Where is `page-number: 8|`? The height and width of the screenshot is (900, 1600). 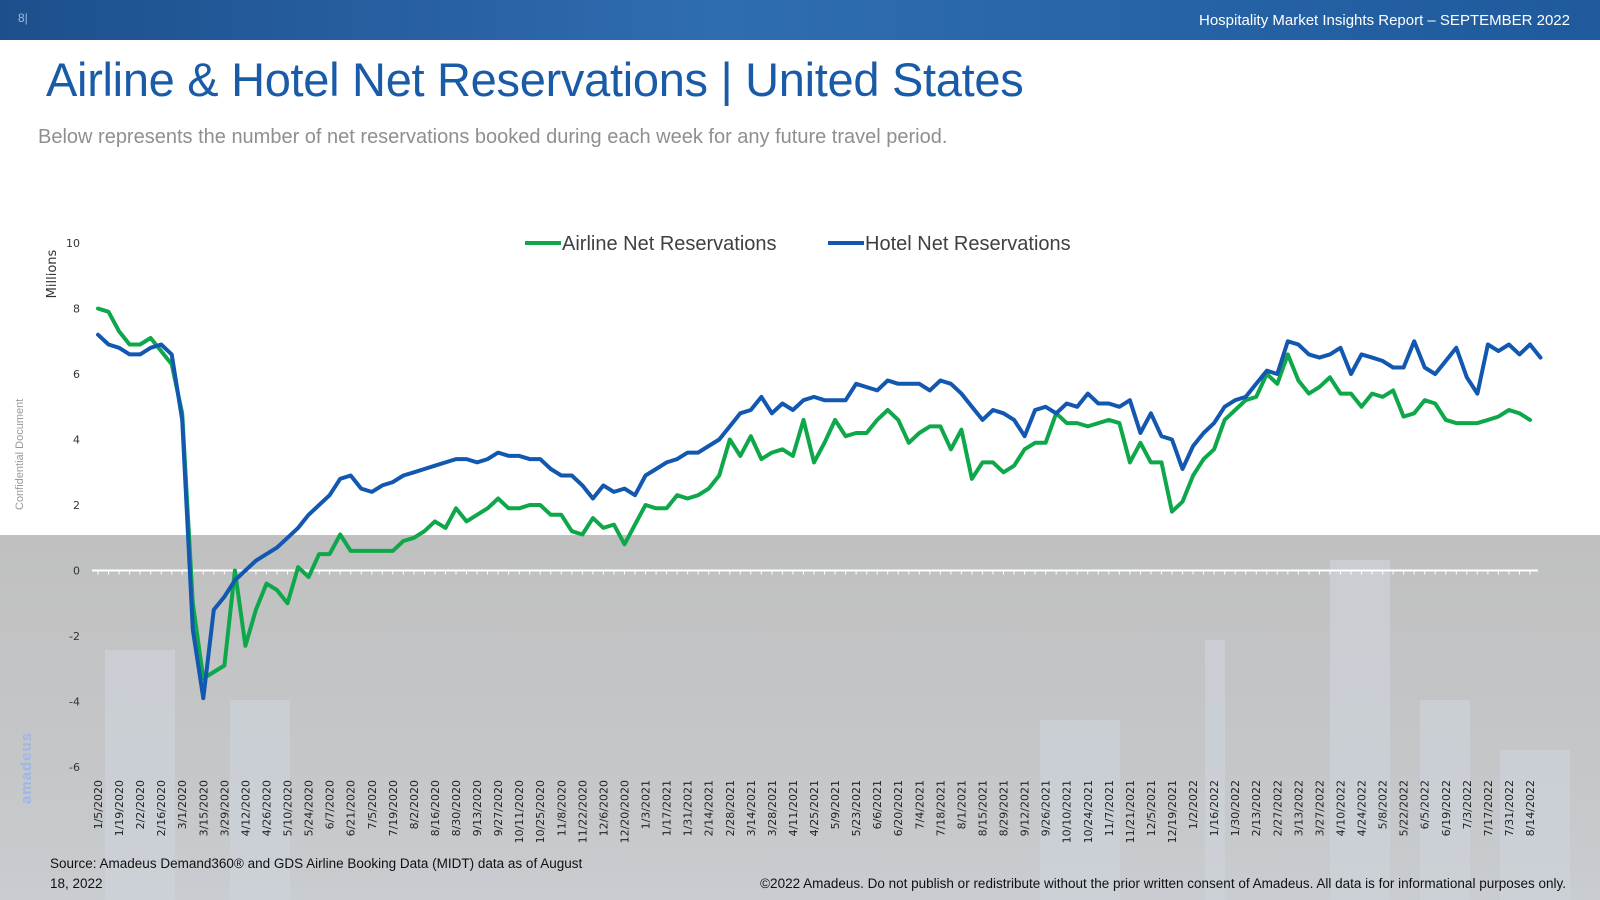
page-number: 8| is located at coordinates (23, 18).